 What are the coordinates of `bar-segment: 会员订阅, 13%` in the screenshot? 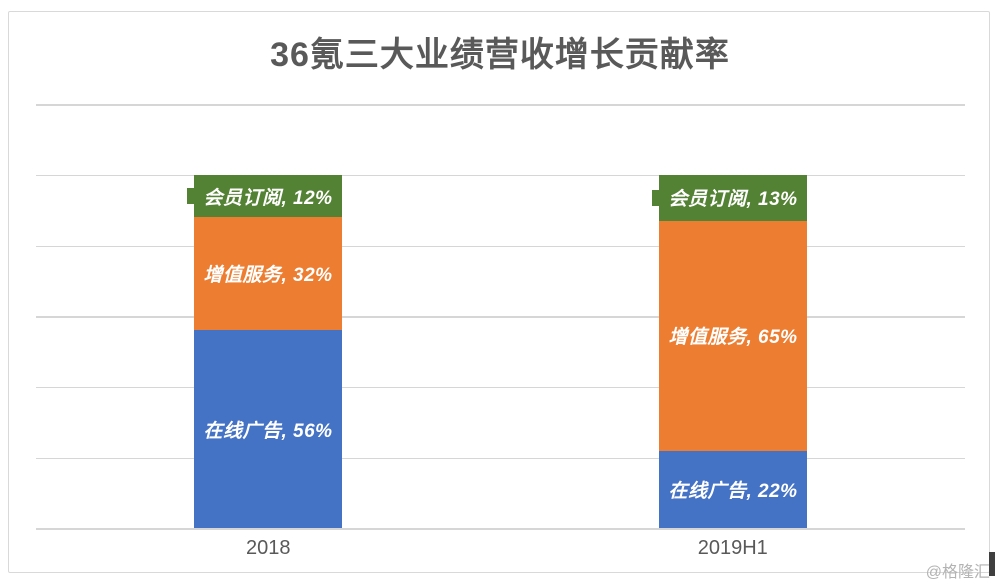 It's located at (733, 197).